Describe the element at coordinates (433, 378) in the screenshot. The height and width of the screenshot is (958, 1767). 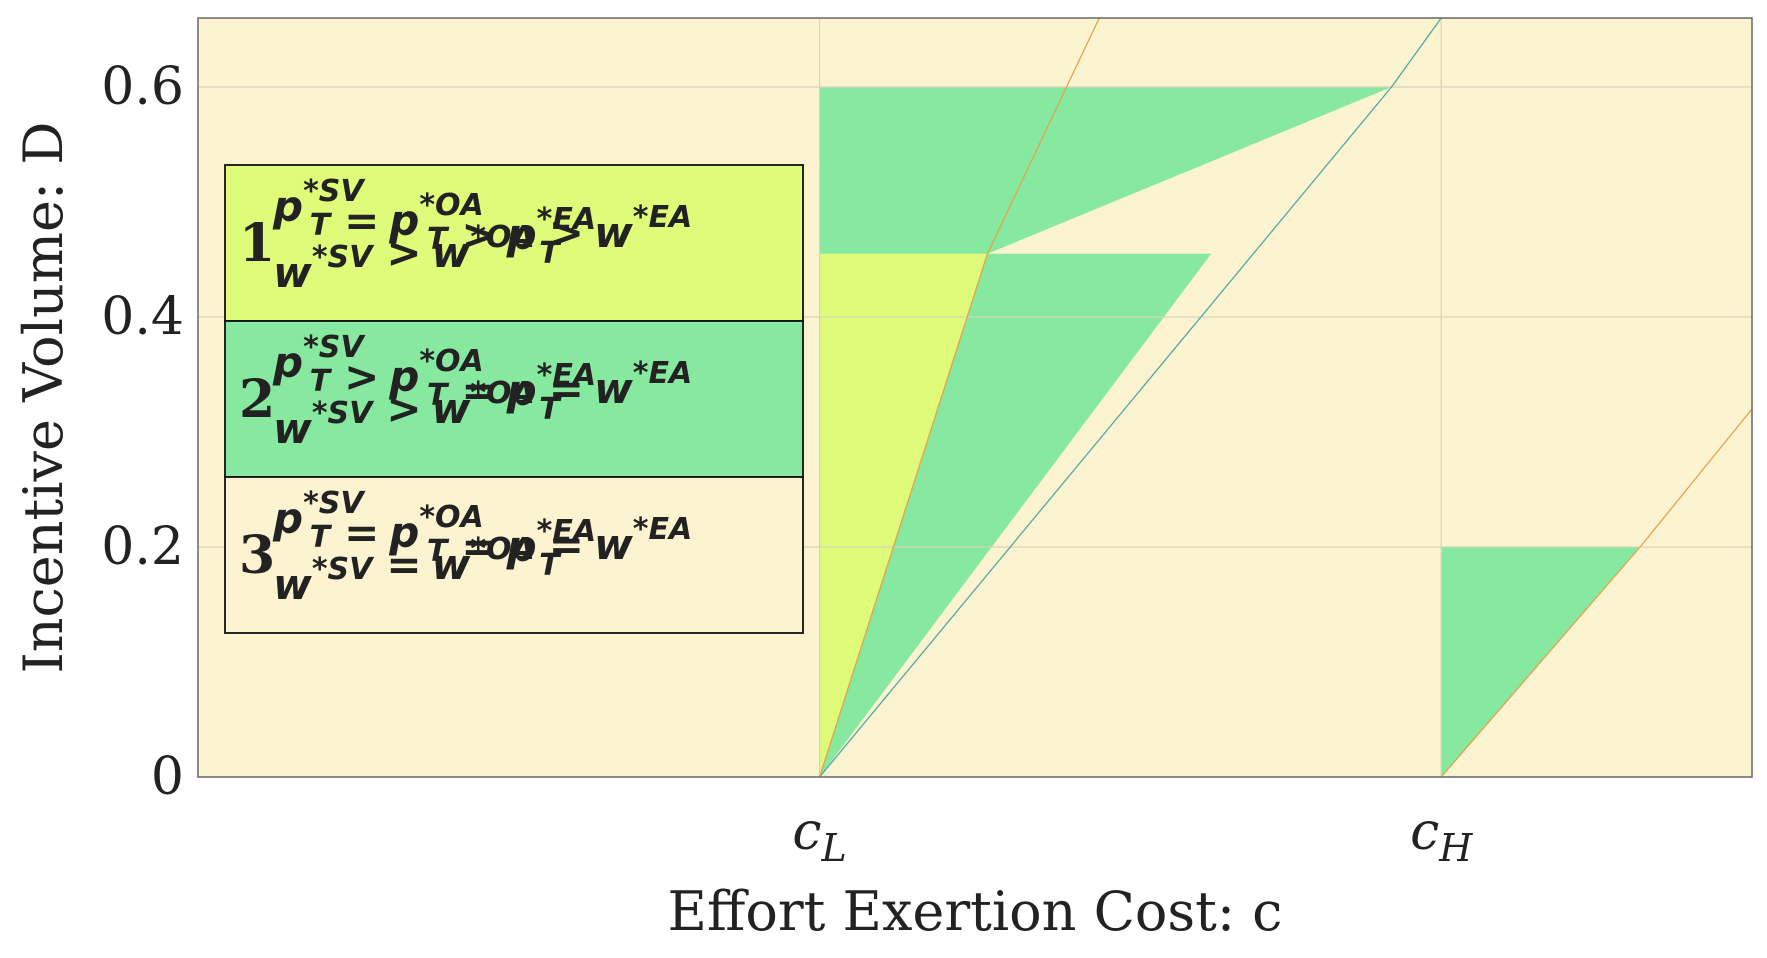
I see `legend-line1-2: p*SV T > p*OA T = p*EA T` at that location.